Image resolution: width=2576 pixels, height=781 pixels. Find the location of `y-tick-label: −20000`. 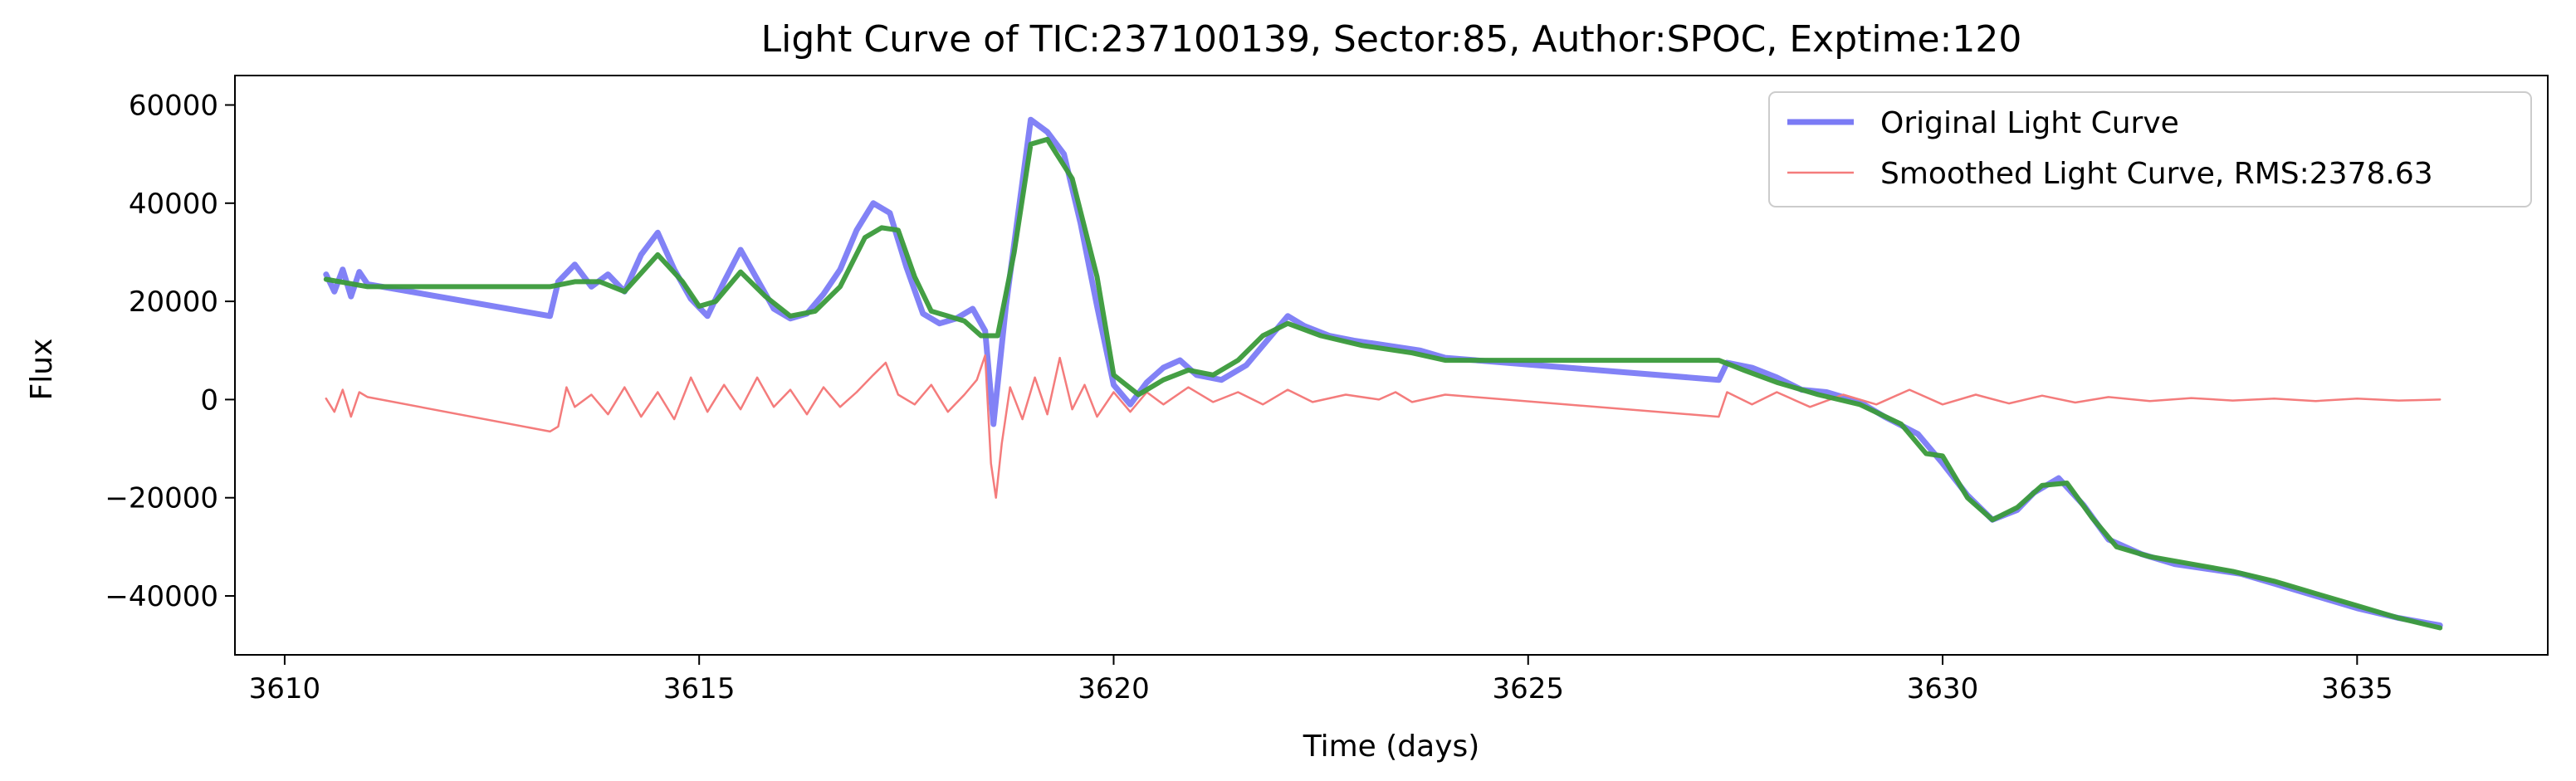

y-tick-label: −20000 is located at coordinates (161, 498).